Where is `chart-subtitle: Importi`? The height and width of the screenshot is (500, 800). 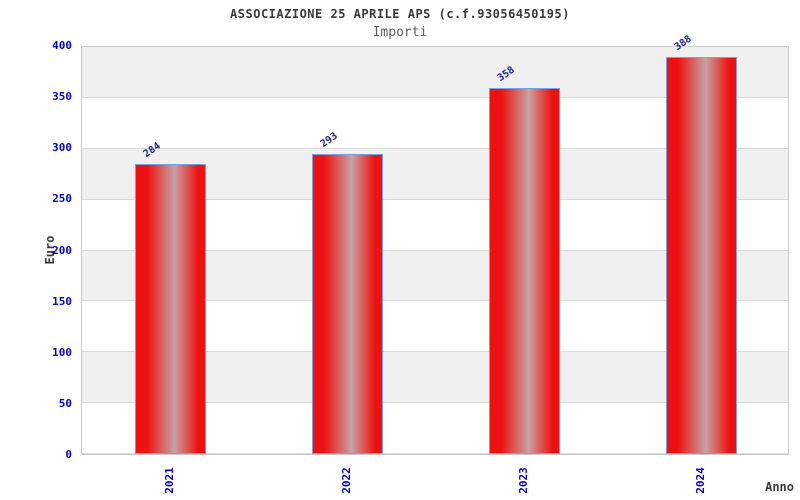 chart-subtitle: Importi is located at coordinates (400, 32).